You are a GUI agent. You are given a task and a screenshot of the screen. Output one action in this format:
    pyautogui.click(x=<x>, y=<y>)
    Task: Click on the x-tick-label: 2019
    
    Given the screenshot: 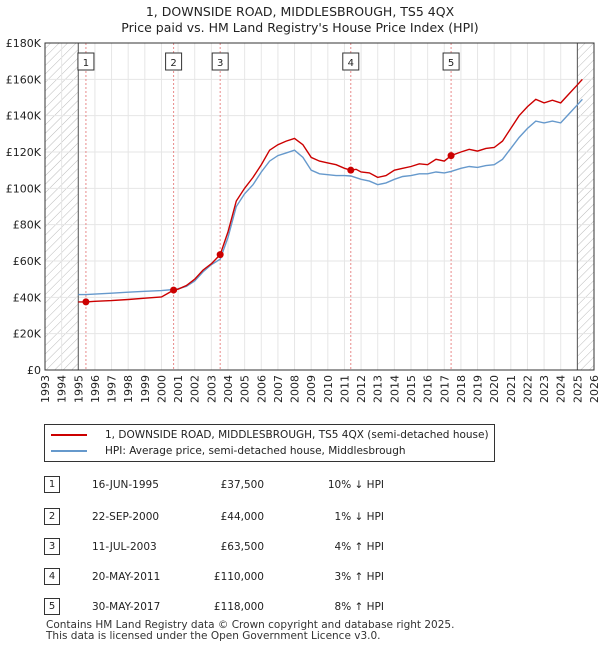 What is the action you would take?
    pyautogui.click(x=478, y=389)
    